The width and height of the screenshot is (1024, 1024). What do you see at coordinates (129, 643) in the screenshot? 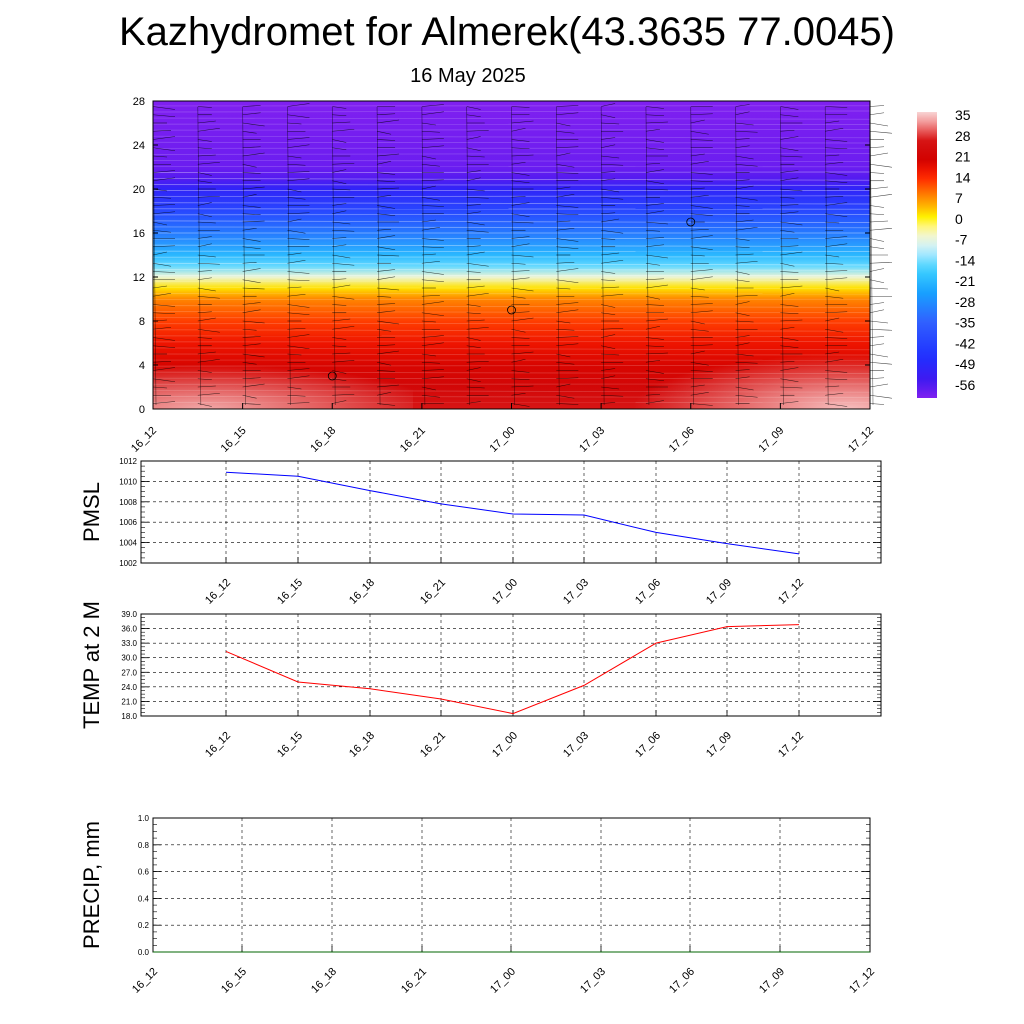
I see `y-tick-label: 33.0` at bounding box center [129, 643].